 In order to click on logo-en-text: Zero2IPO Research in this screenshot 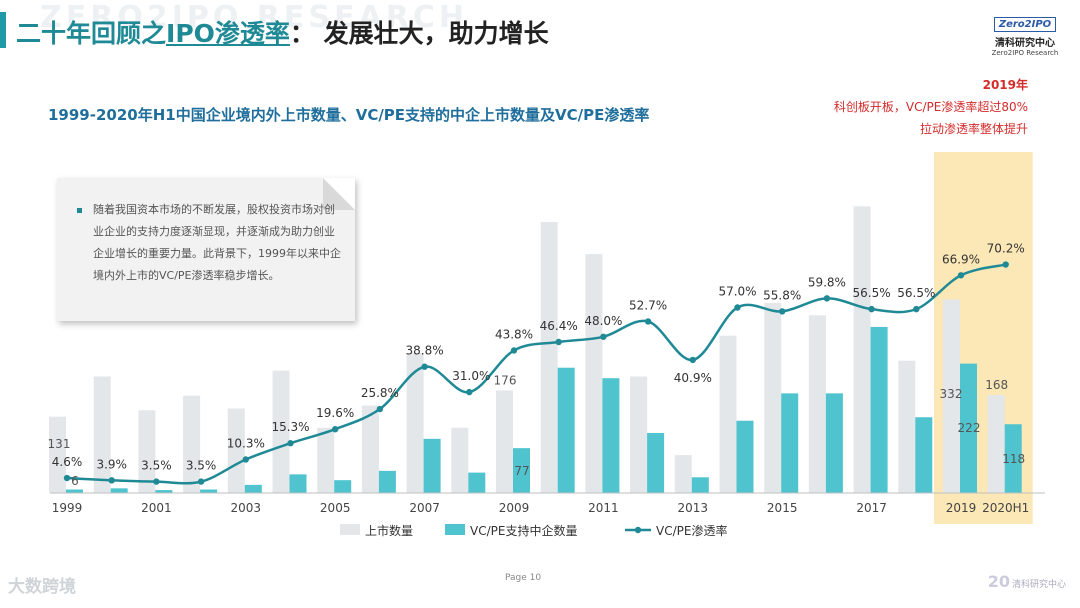, I will do `click(1025, 53)`.